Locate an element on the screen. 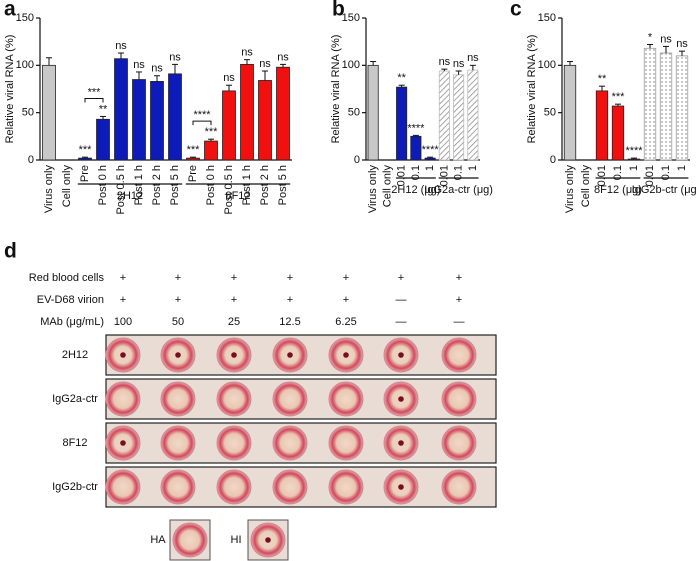 This screenshot has width=696, height=561. group-label: 2H12 is located at coordinates (130, 196).